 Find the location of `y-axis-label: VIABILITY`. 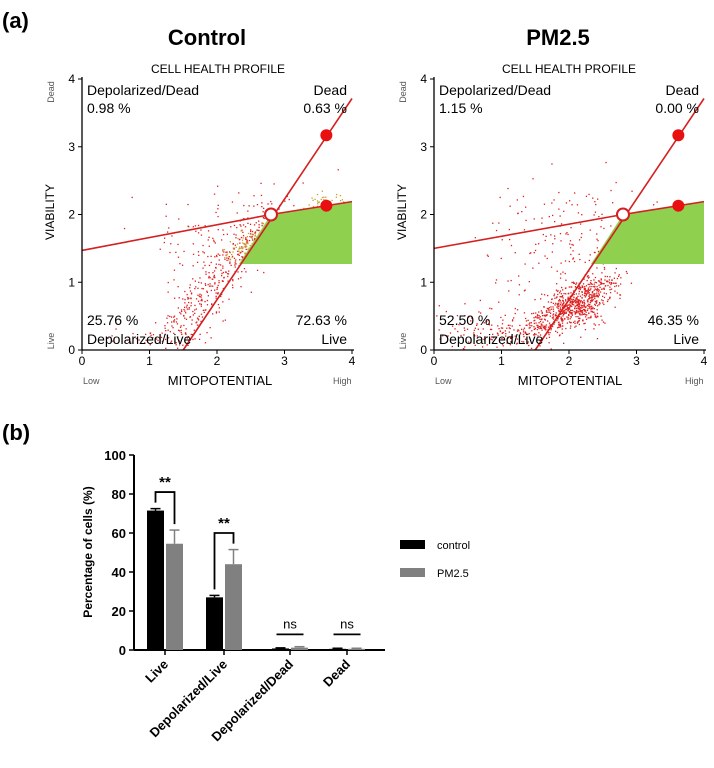

y-axis-label: VIABILITY is located at coordinates (402, 212).